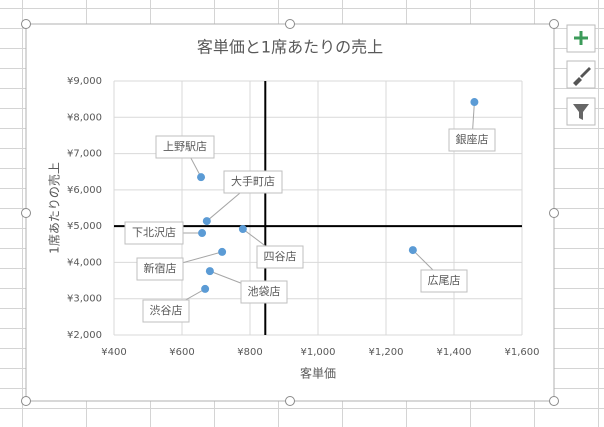 This screenshot has width=604, height=427. I want to click on y-tick-label: ¥6,000, so click(84, 190).